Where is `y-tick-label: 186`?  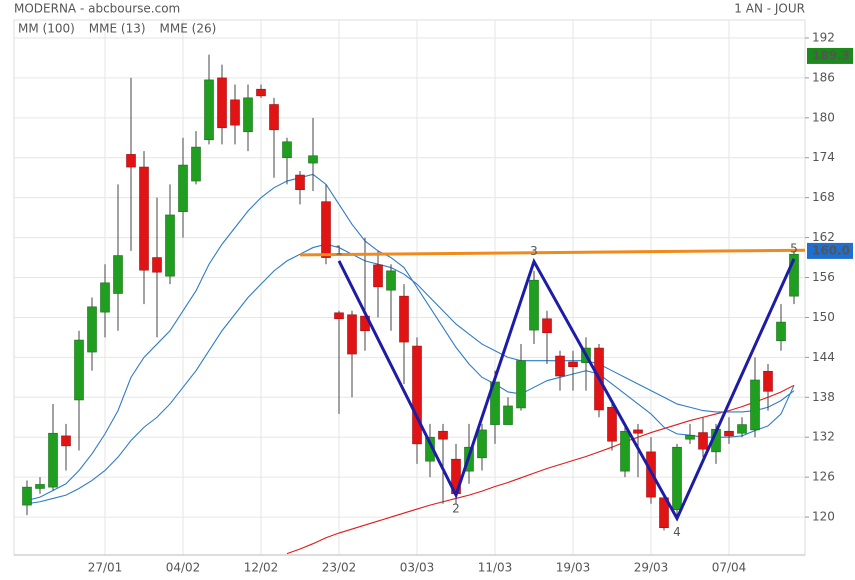 y-tick-label: 186 is located at coordinates (823, 77).